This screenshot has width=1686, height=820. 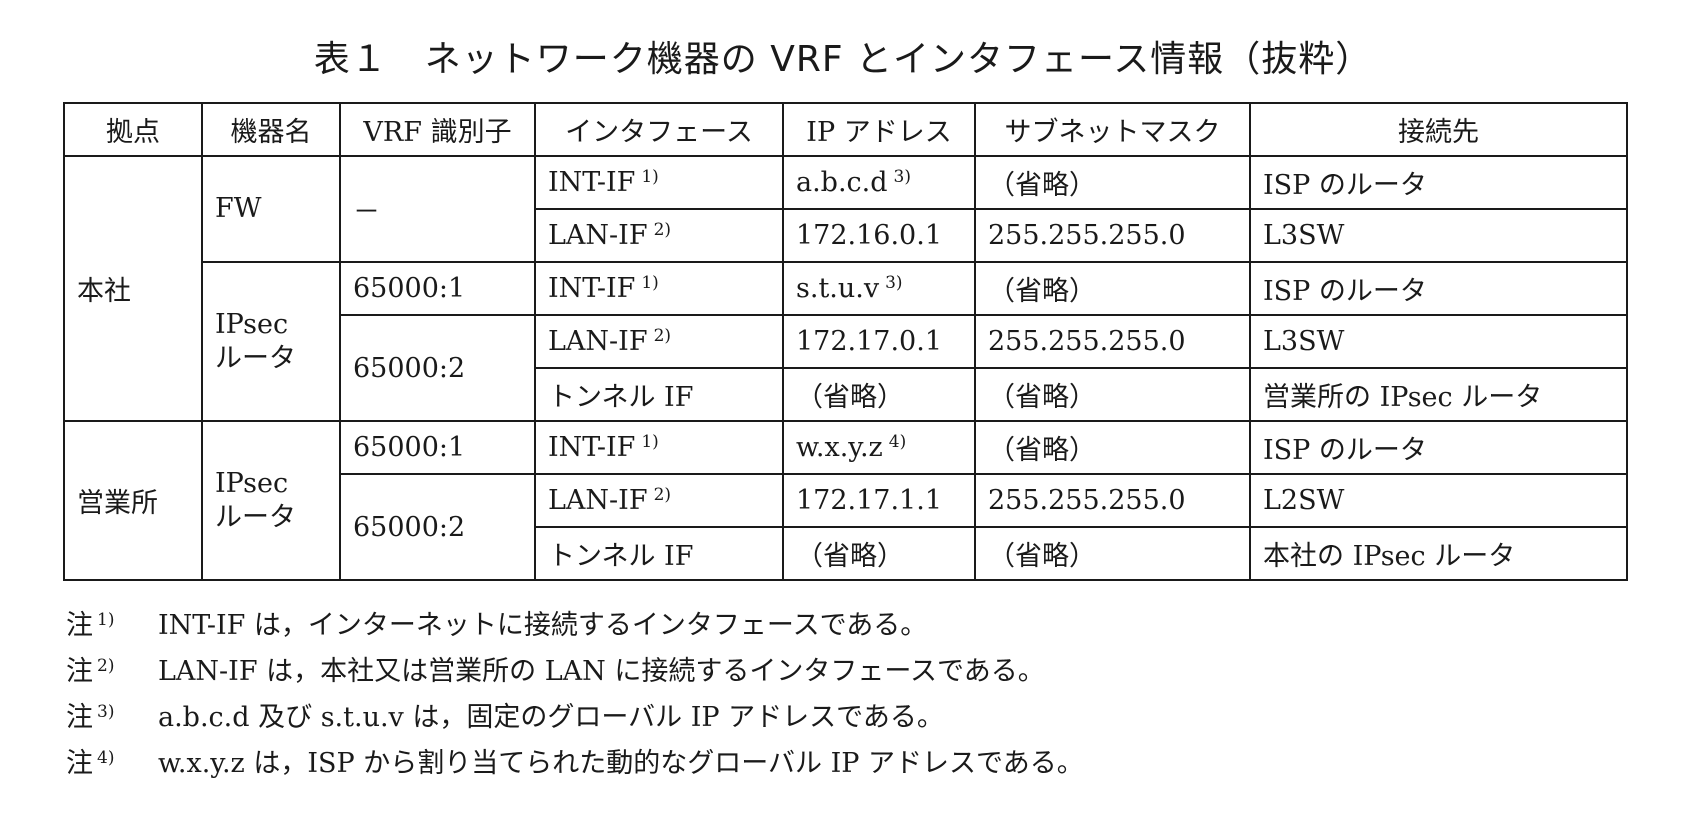 I want to click on device-cell: FW, so click(x=271, y=209).